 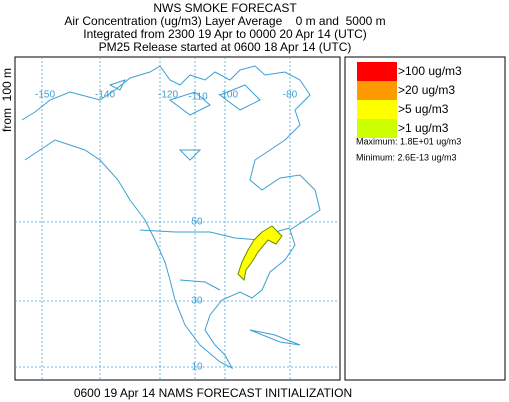 What do you see at coordinates (197, 301) in the screenshot?
I see `lat-label: 30` at bounding box center [197, 301].